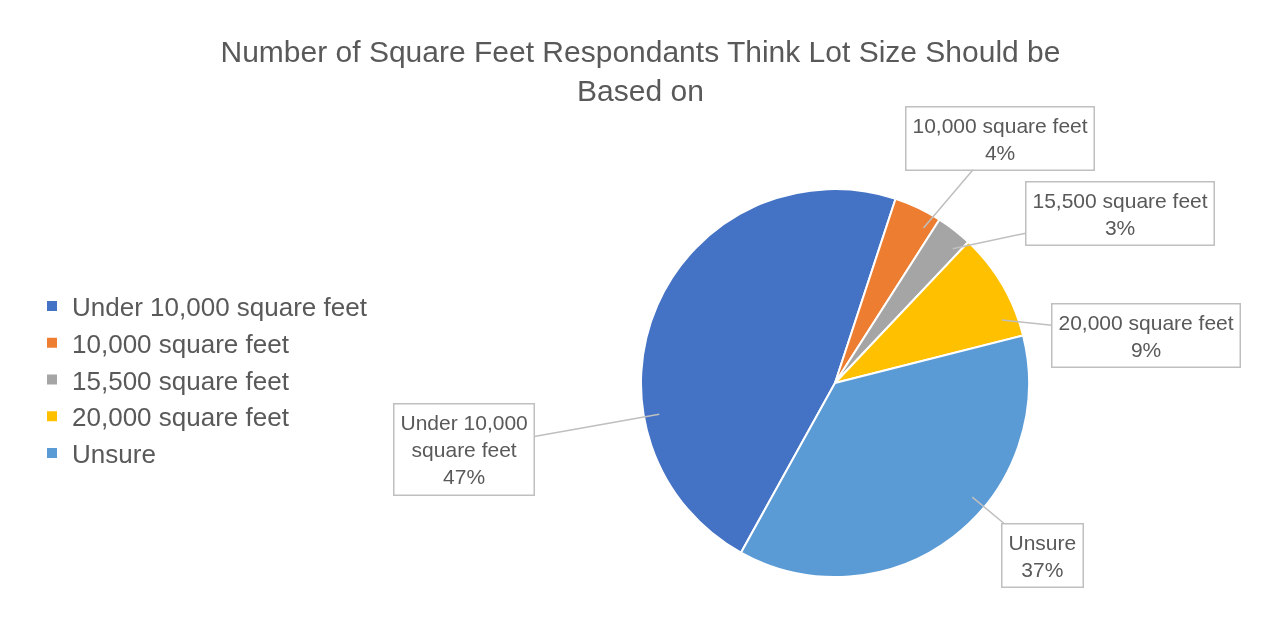 Image resolution: width=1281 pixels, height=628 pixels. What do you see at coordinates (1146, 349) in the screenshot?
I see `data-label: 9%` at bounding box center [1146, 349].